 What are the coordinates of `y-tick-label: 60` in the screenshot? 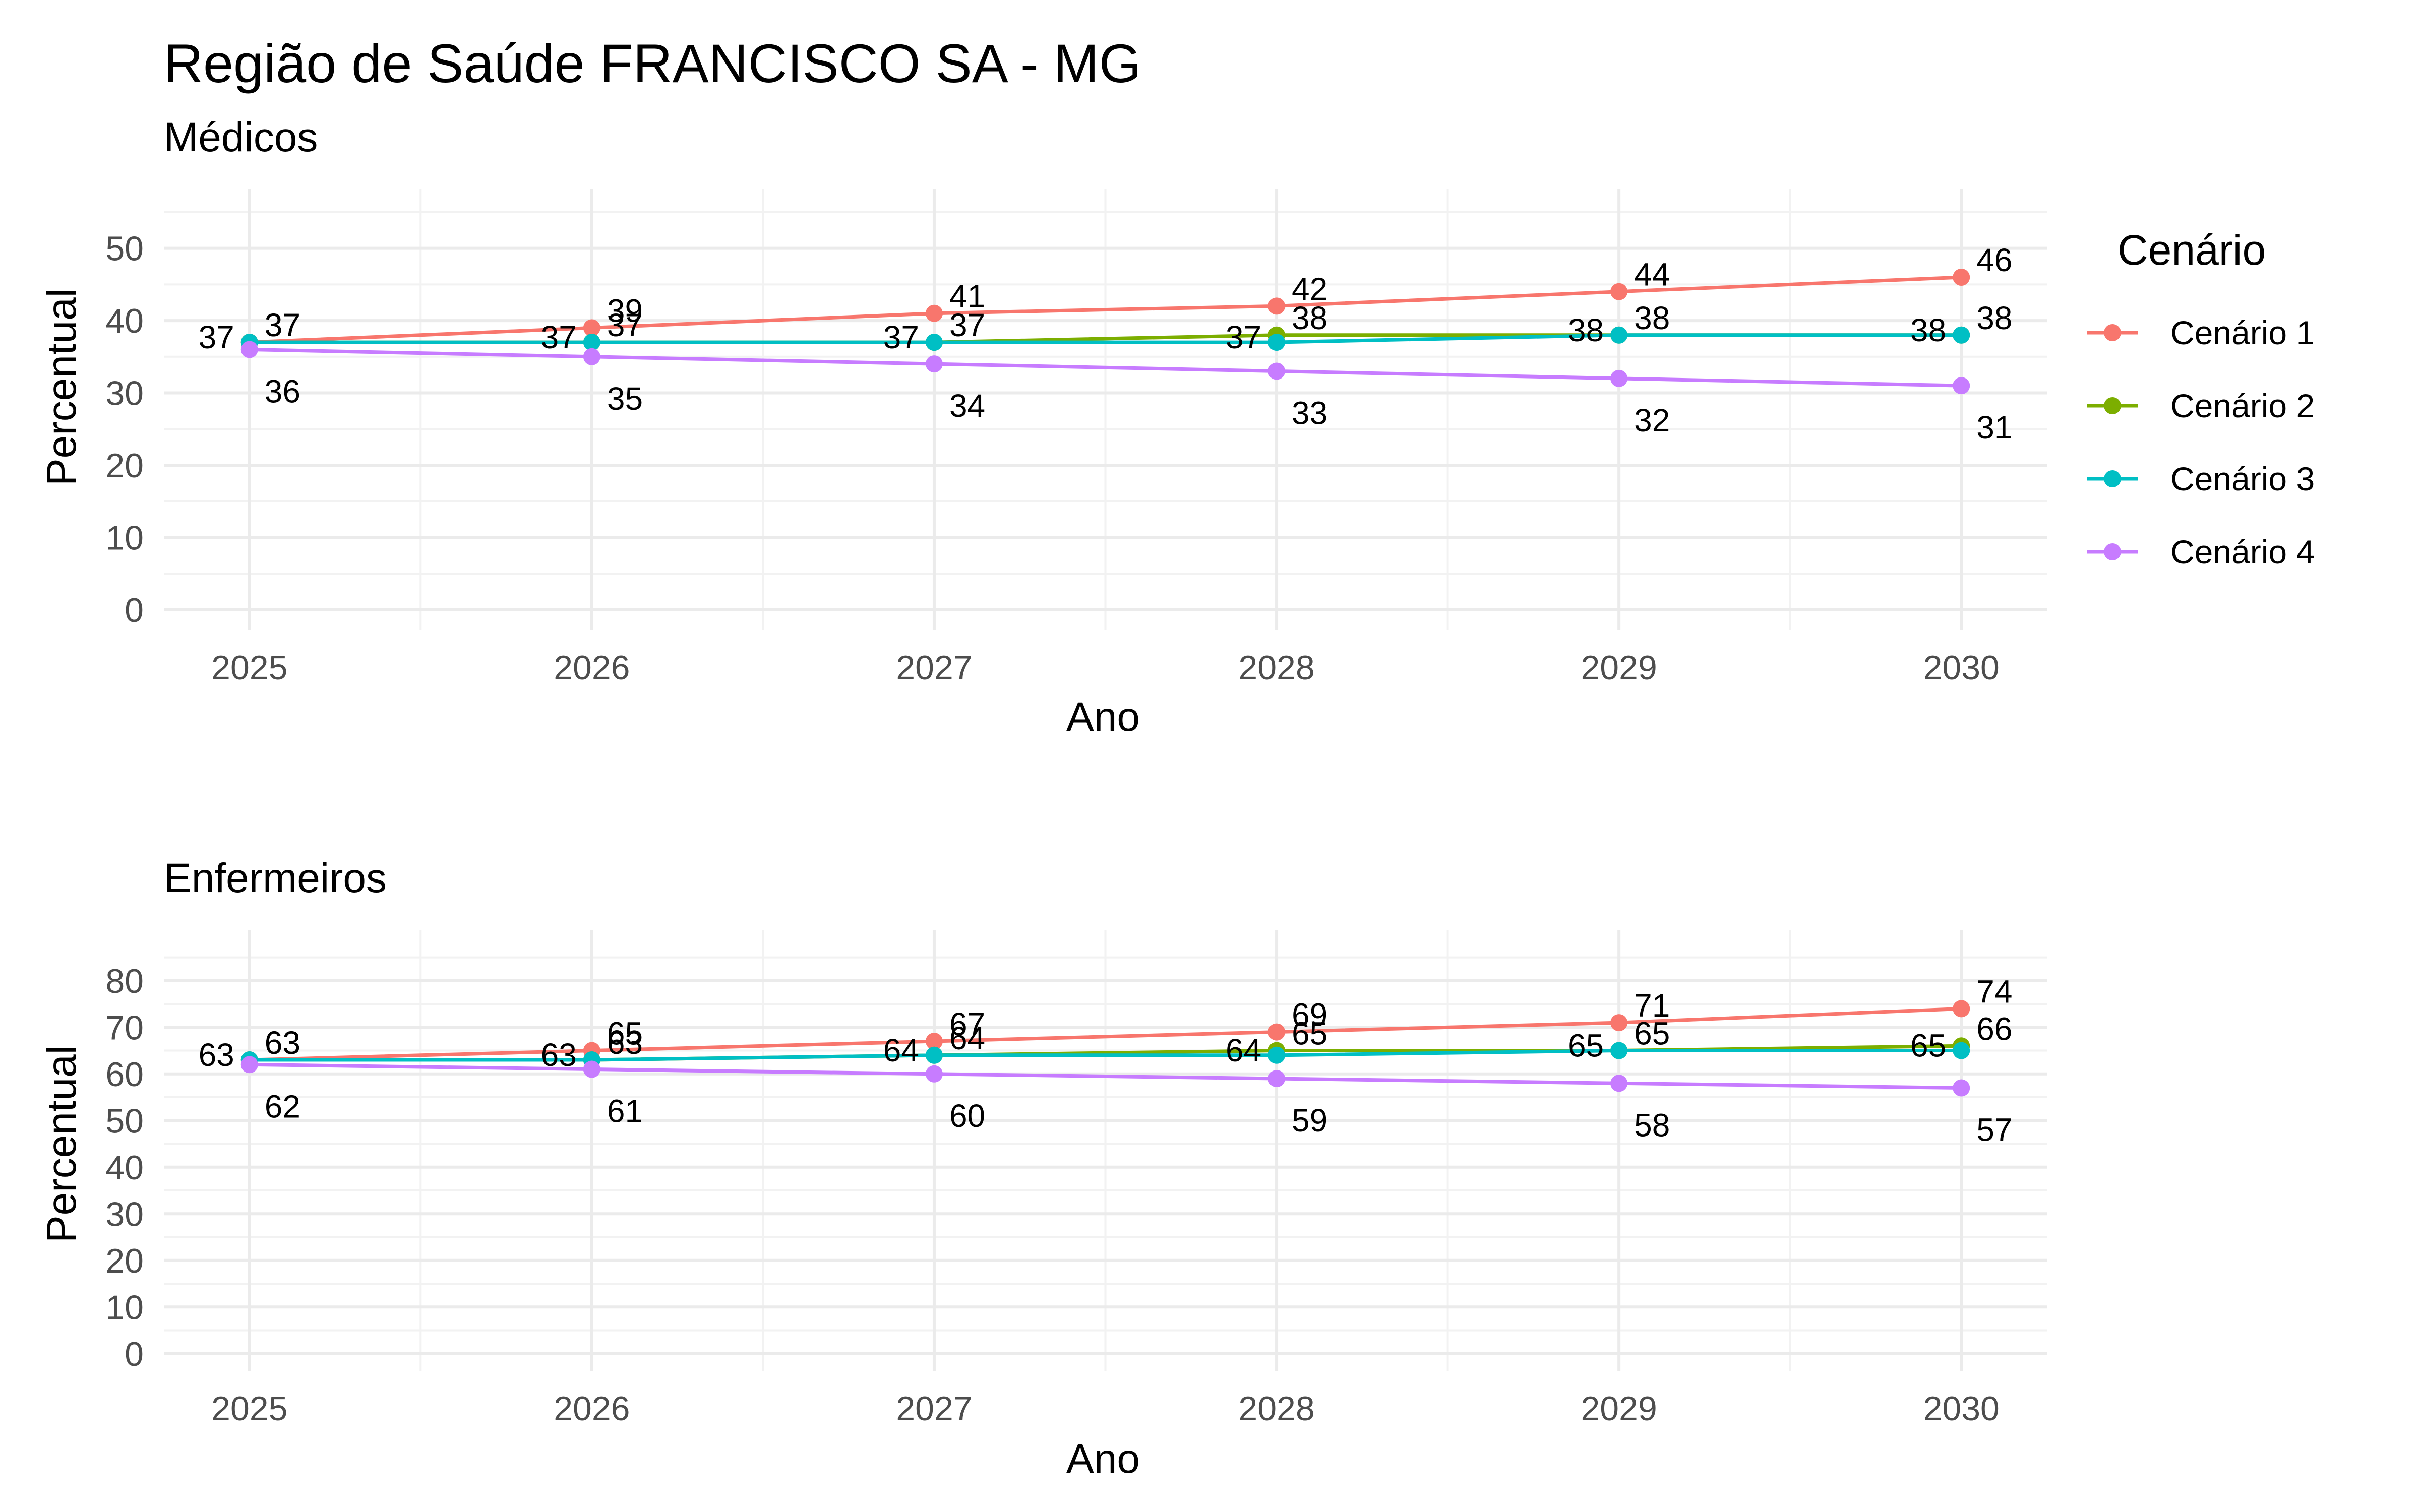 It's located at (124, 1074).